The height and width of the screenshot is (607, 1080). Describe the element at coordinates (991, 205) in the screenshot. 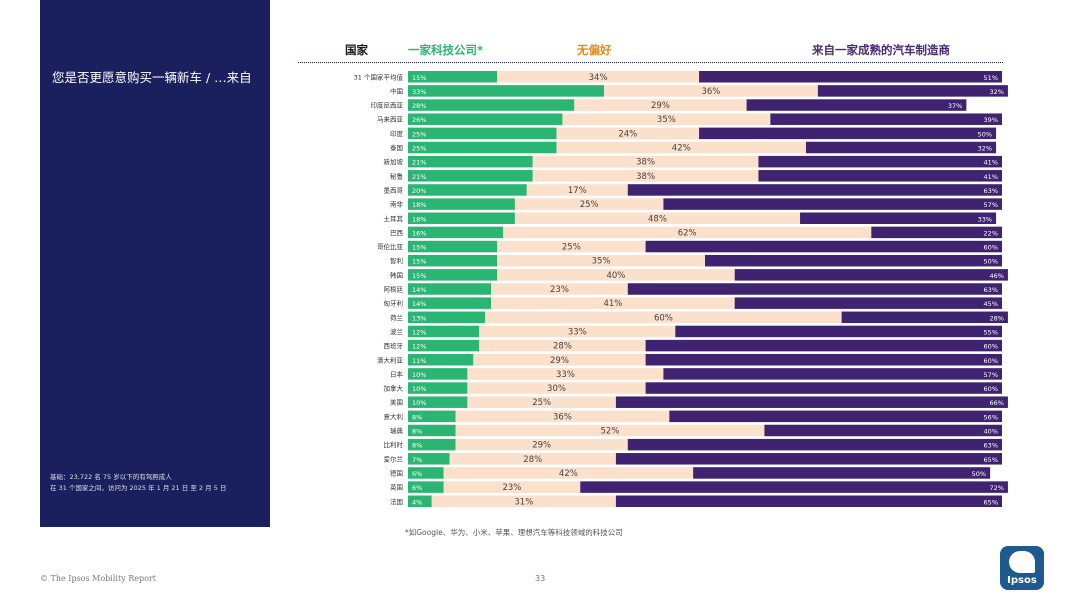

I see `value-label-auto: 57%` at that location.